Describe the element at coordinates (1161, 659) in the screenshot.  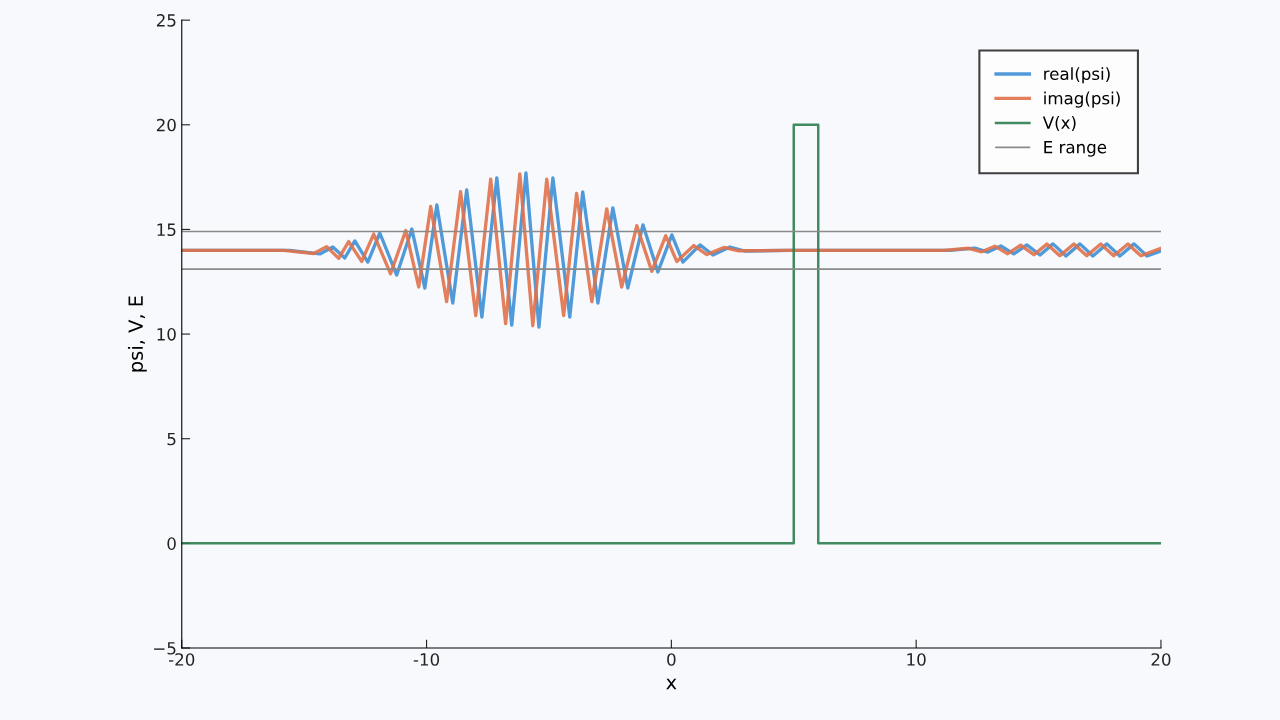
I see `x-tick-label: 20` at that location.